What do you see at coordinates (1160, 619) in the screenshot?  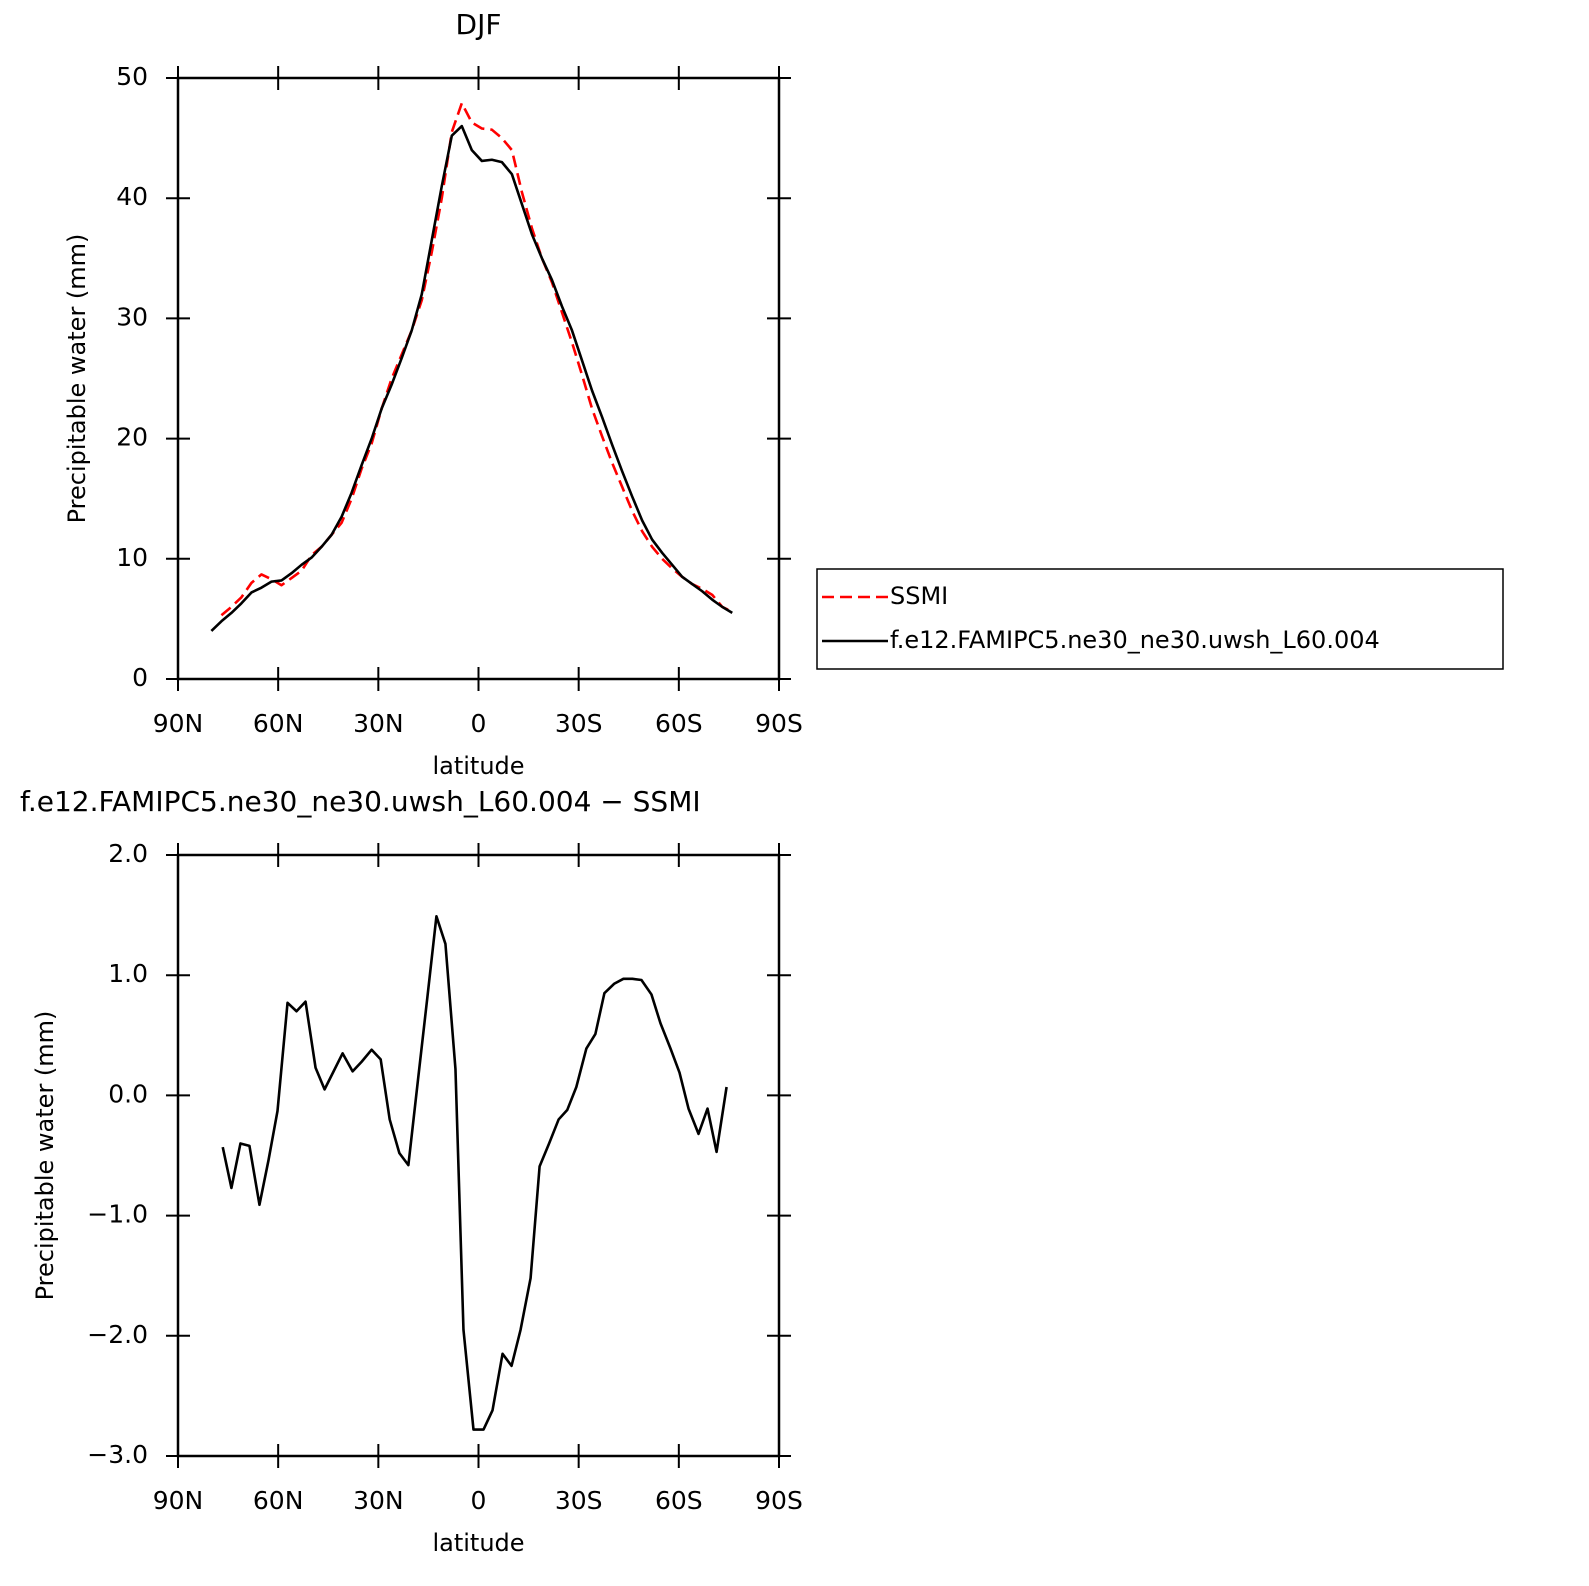 I see `legend-box` at bounding box center [1160, 619].